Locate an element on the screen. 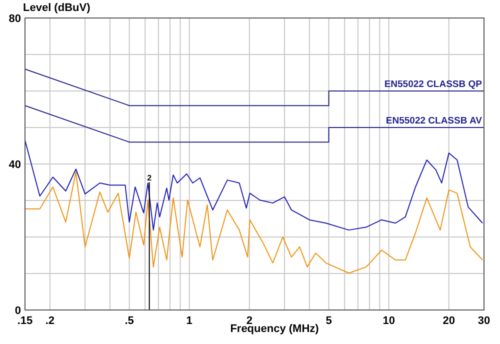  y-axis-title: Level (dBuV) is located at coordinates (57, 8).